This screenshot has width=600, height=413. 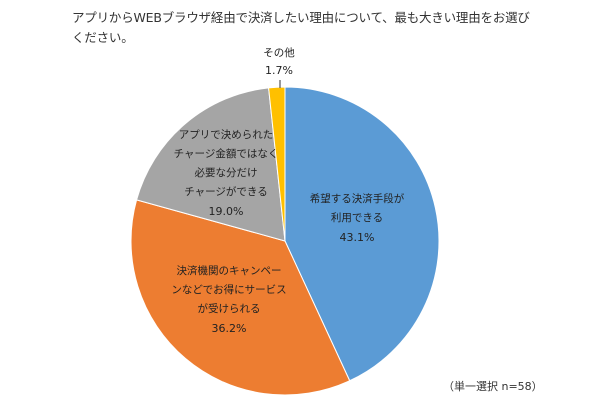 What do you see at coordinates (279, 62) in the screenshot?
I see `slice-label-other: その他 1.7%` at bounding box center [279, 62].